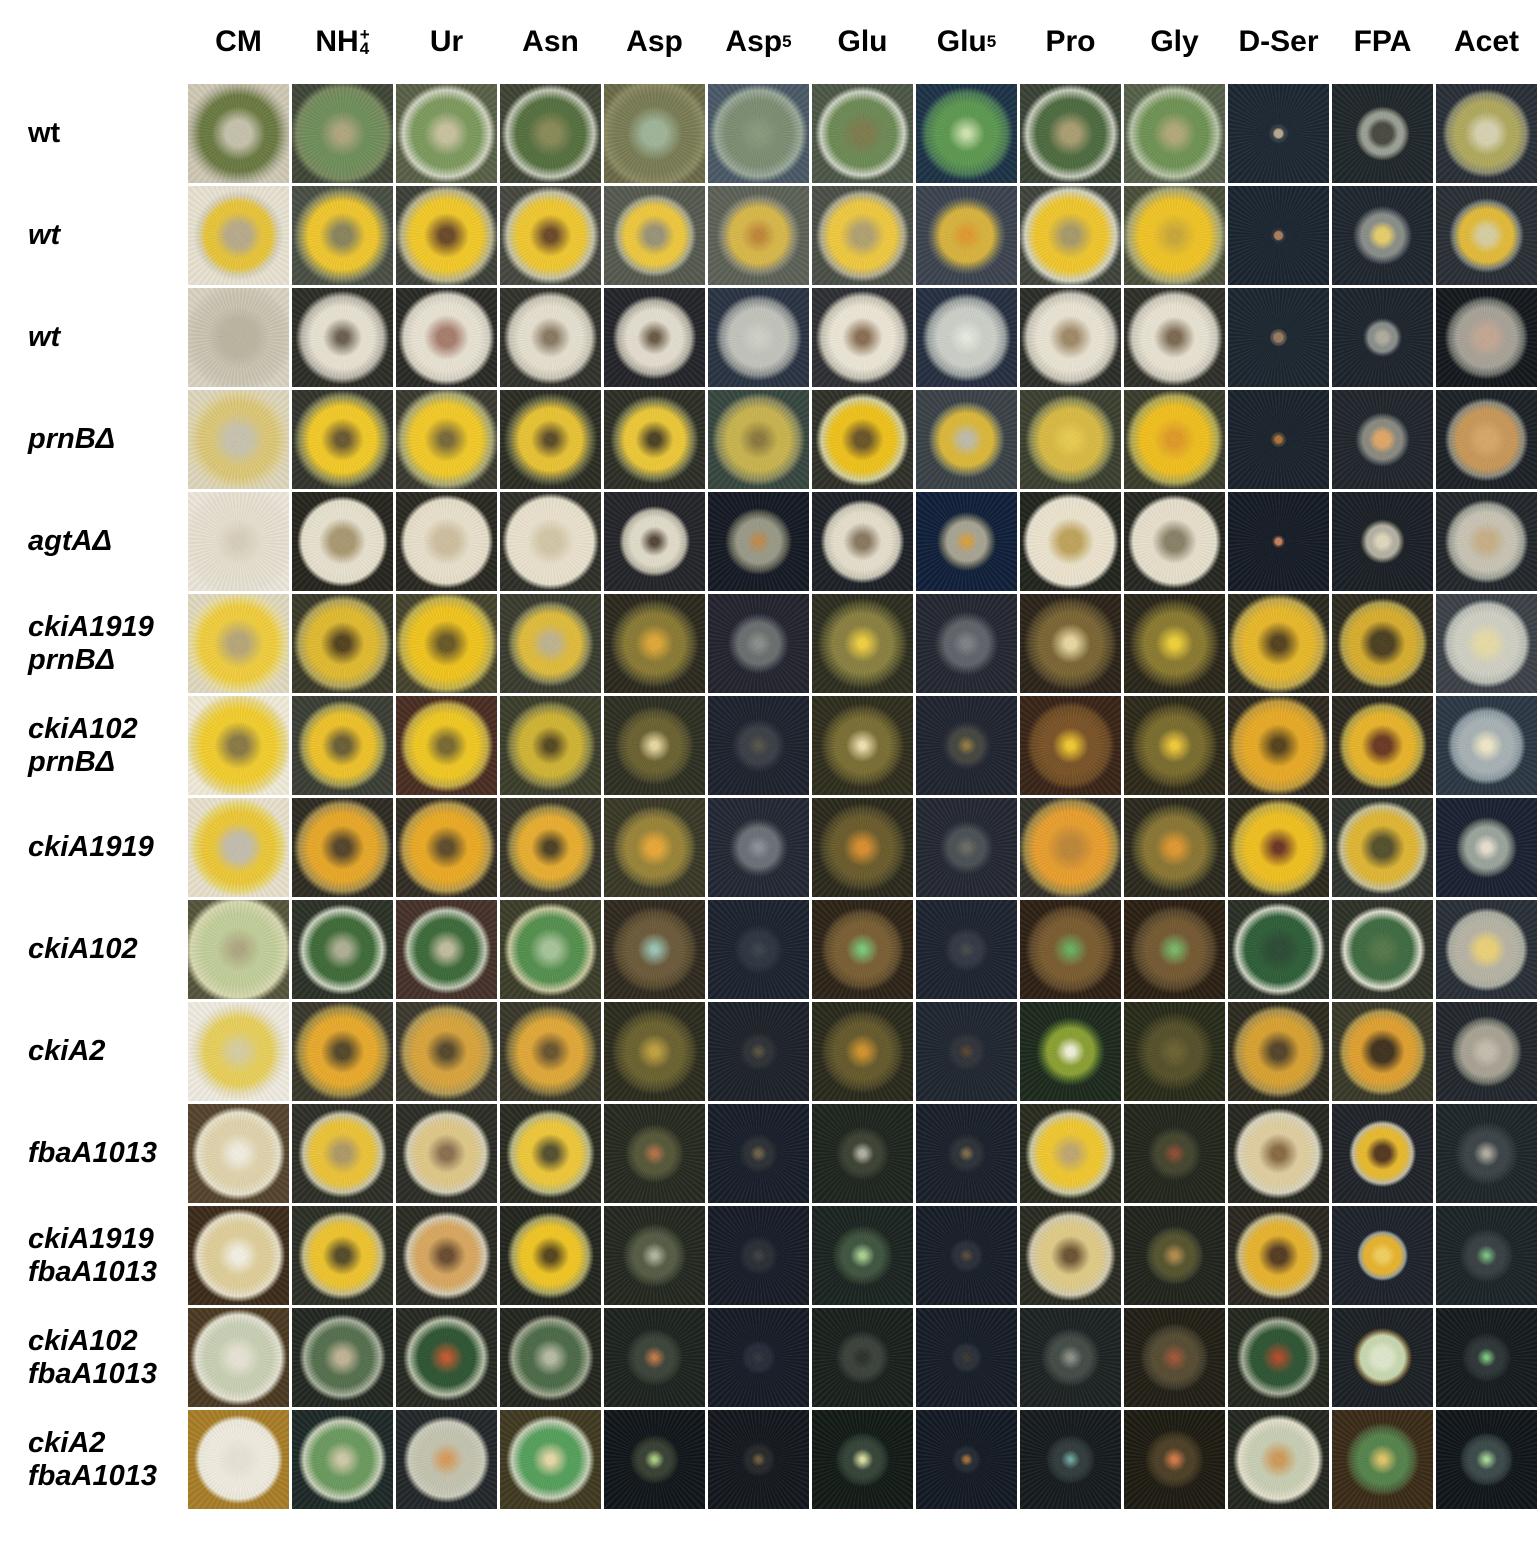 The width and height of the screenshot is (1540, 1548). I want to click on colony-cell-r14-c9, so click(1070, 1459).